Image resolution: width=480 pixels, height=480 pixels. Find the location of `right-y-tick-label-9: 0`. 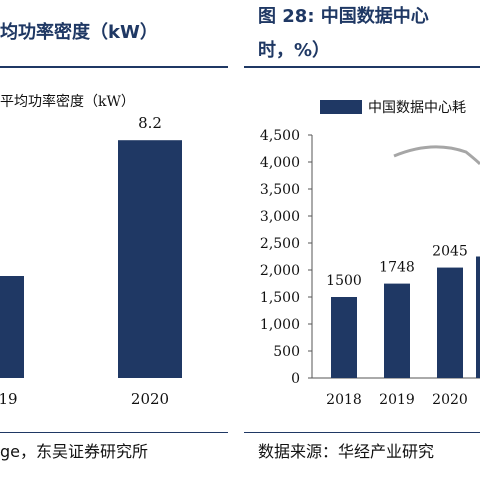

right-y-tick-label-9: 0 is located at coordinates (295, 379).